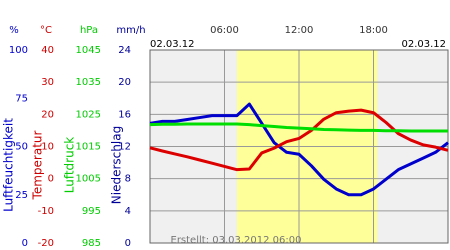  Describe the element at coordinates (124, 147) in the screenshot. I see `y-tick-label: 12` at that location.